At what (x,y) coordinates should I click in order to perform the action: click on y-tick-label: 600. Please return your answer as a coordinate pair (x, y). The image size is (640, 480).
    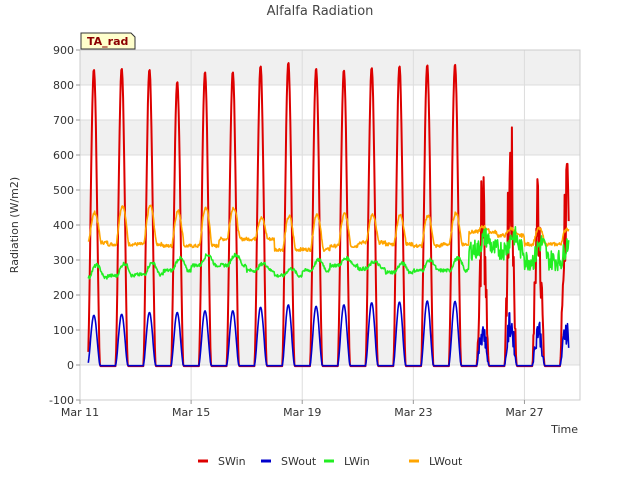
    Looking at the image, I should click on (63, 155).